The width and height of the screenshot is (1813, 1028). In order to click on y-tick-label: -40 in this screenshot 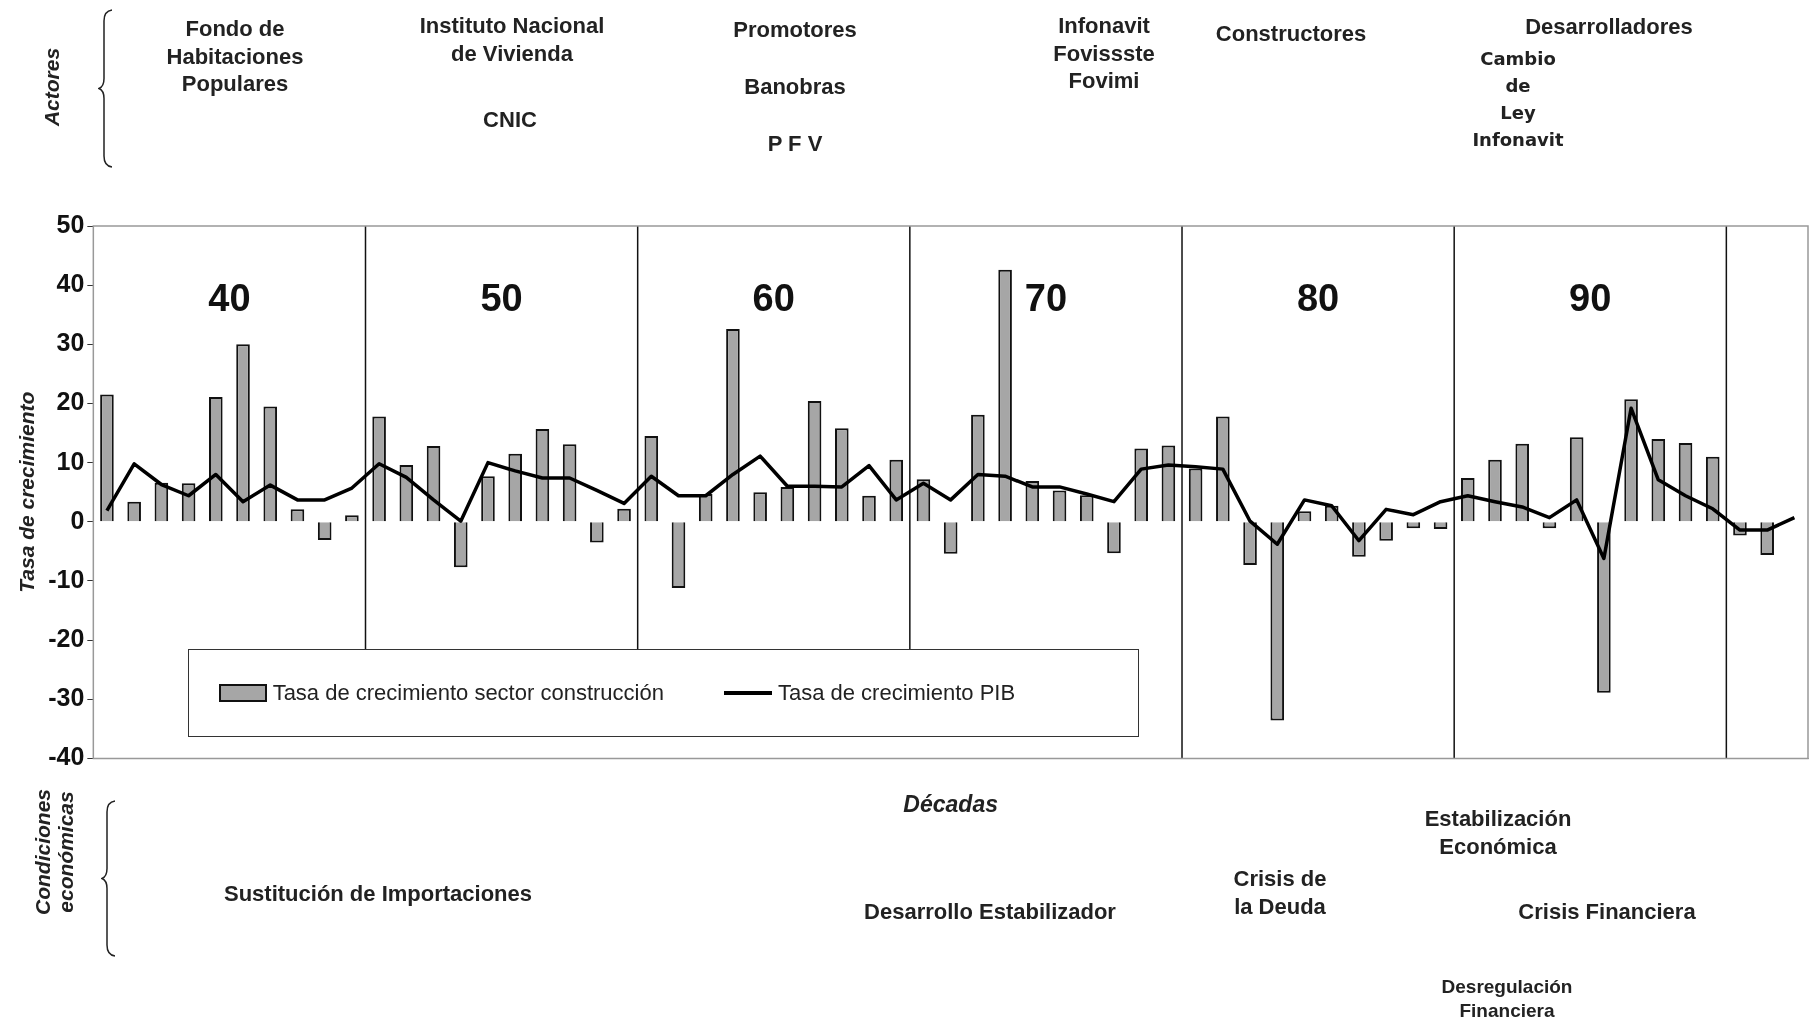, I will do `click(66, 756)`.